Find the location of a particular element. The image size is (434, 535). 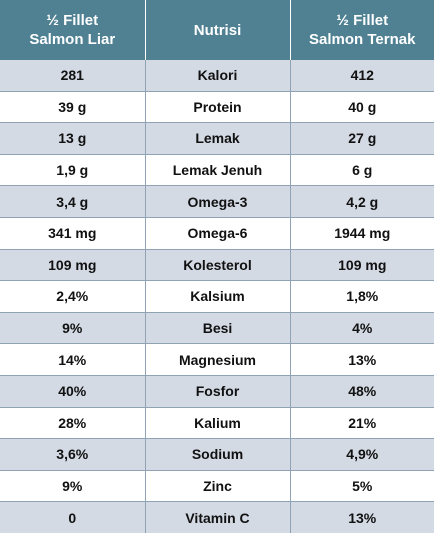

farmed-salmon-value: 27 g is located at coordinates (362, 138).